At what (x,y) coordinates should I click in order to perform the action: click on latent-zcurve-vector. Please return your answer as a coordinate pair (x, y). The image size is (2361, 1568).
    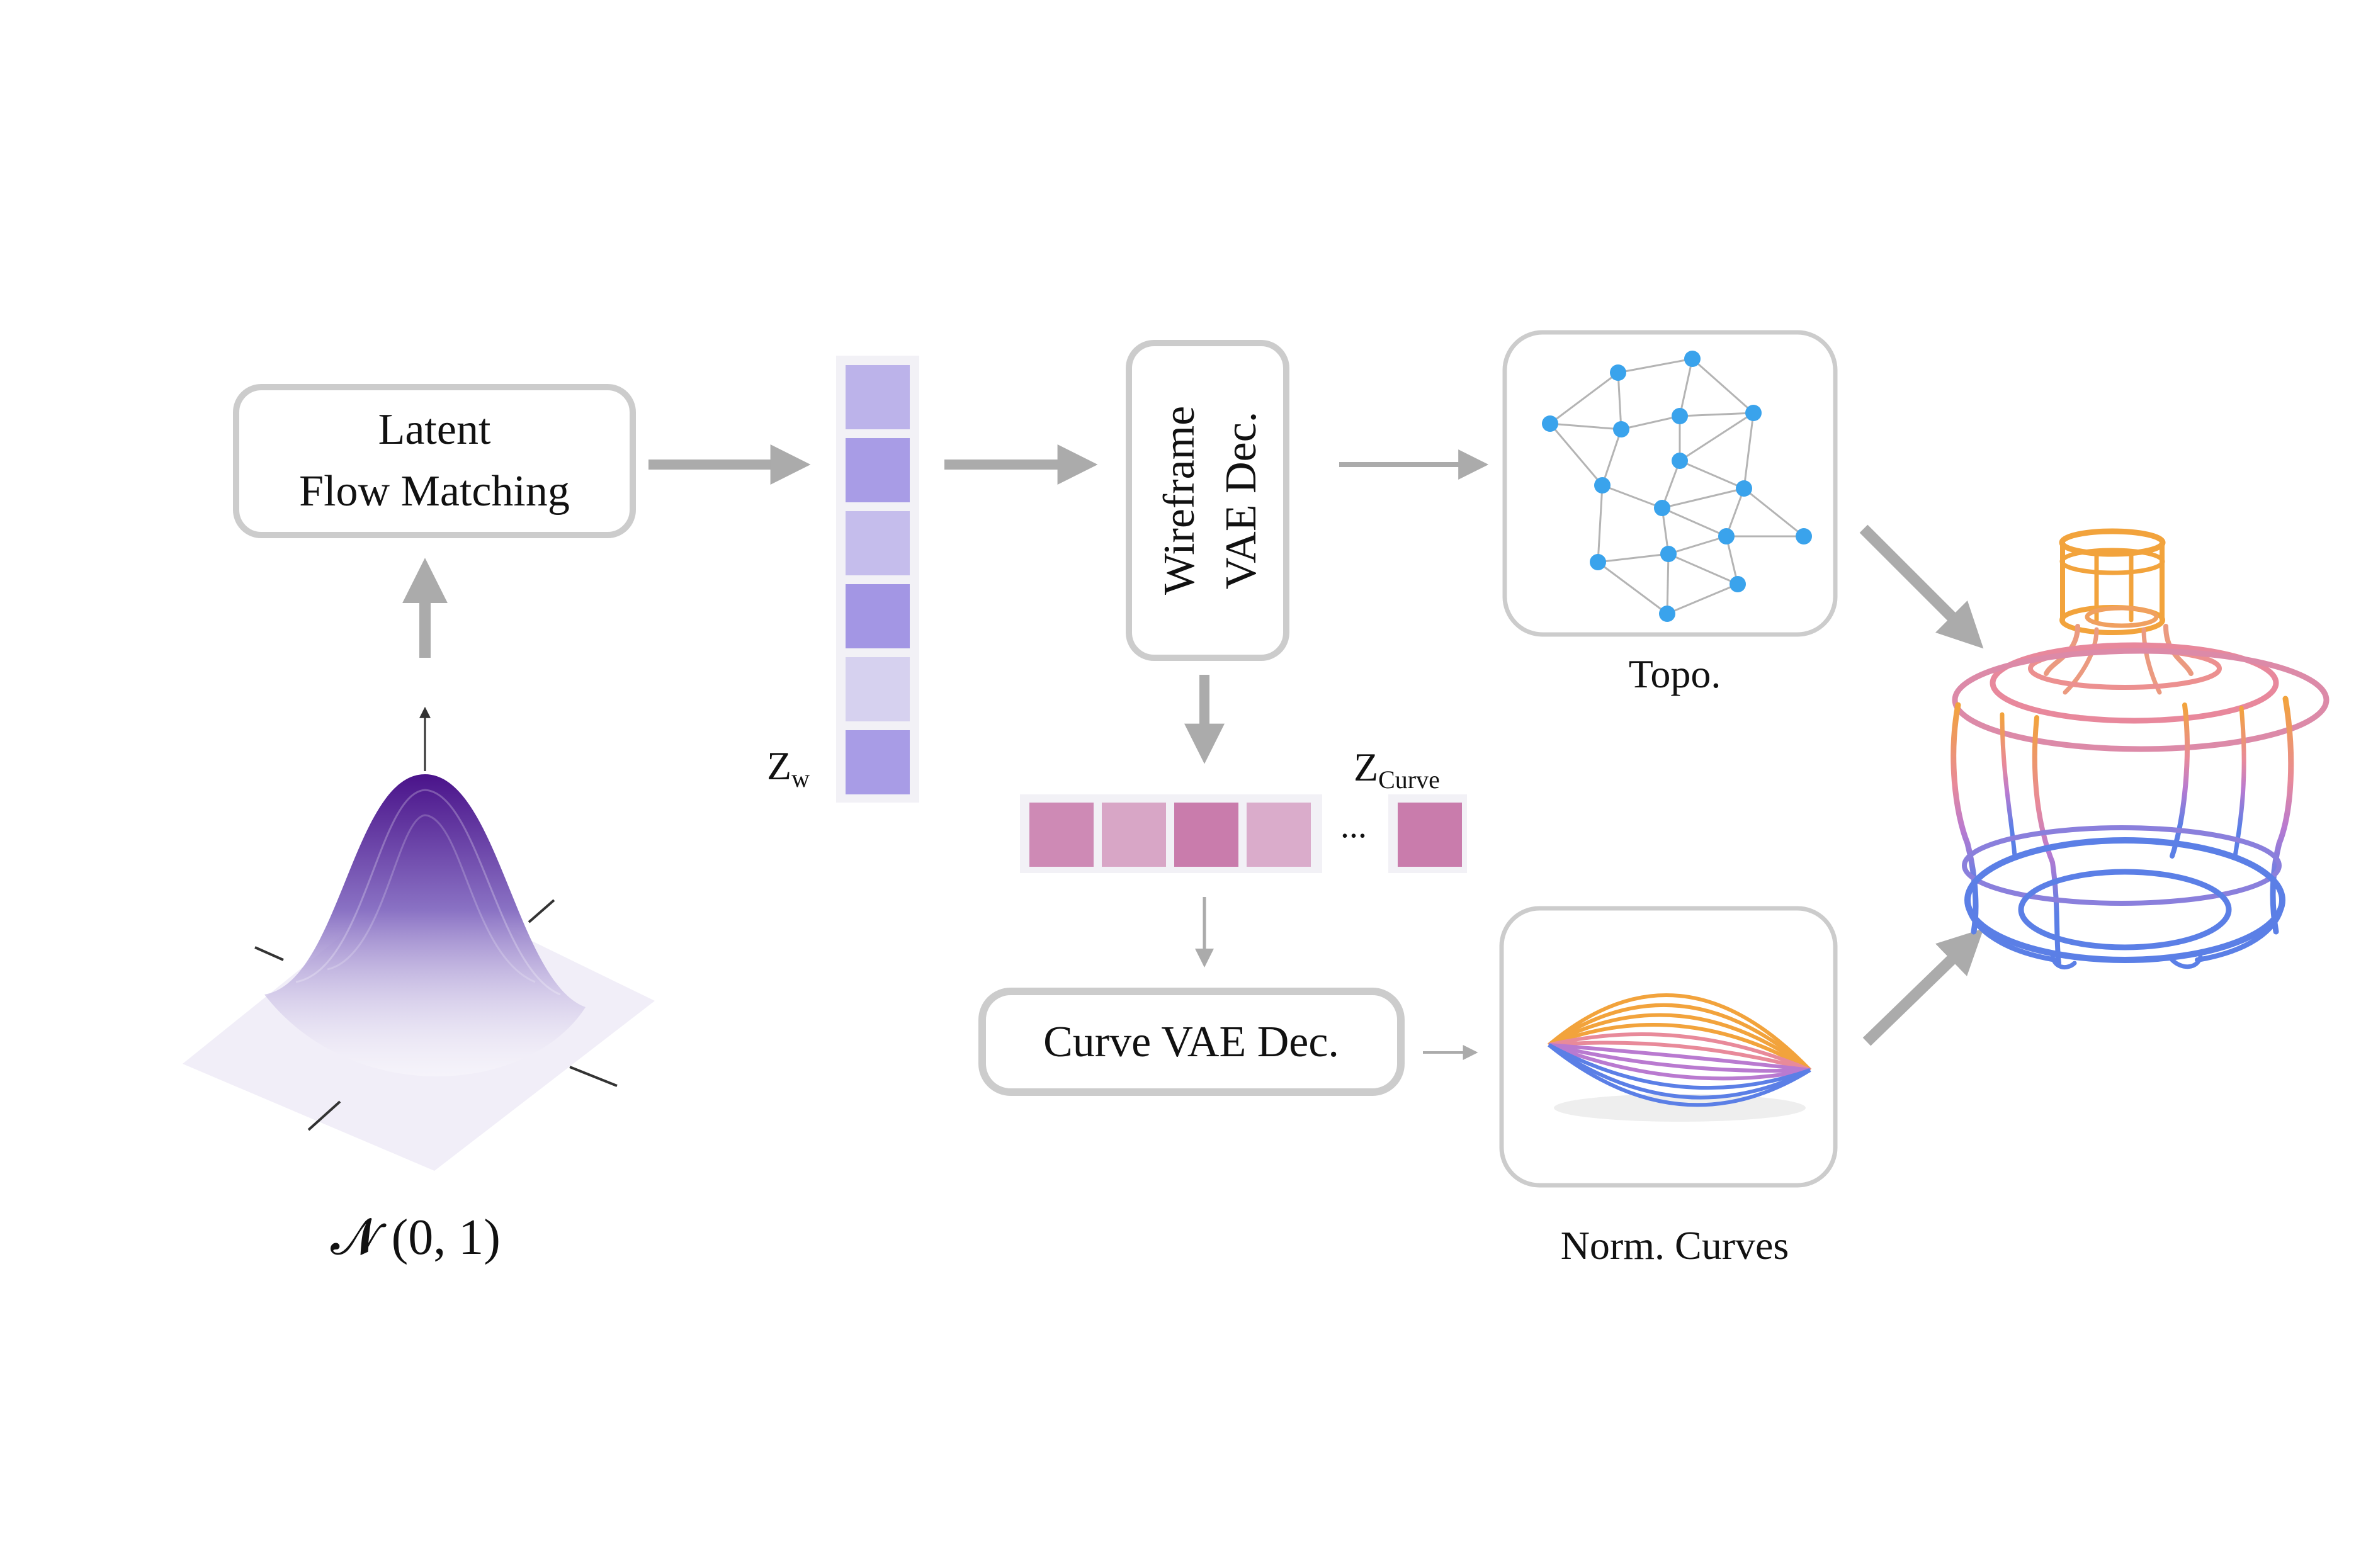
    Looking at the image, I should click on (1243, 833).